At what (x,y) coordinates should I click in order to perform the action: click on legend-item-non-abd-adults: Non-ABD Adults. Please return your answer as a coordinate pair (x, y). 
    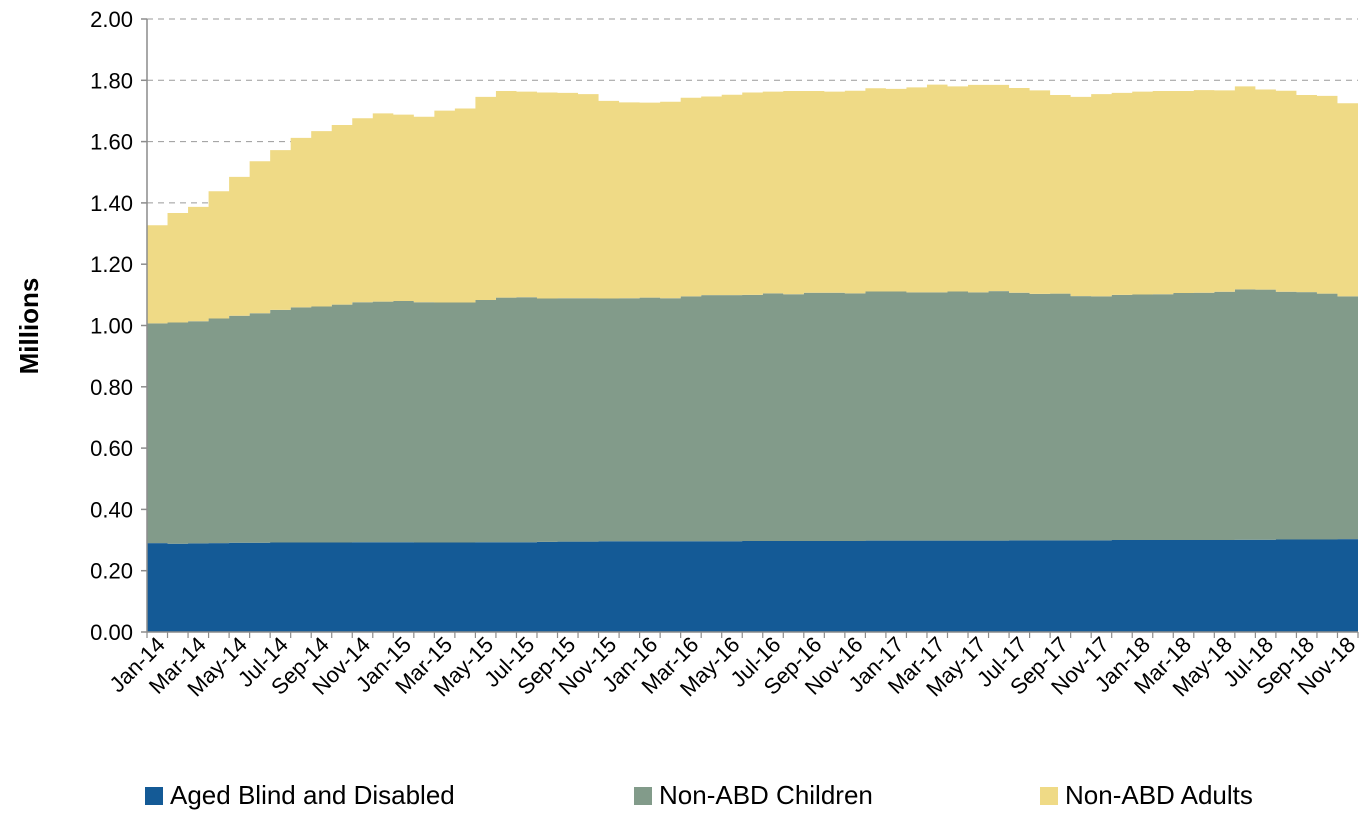
    Looking at the image, I should click on (1146, 795).